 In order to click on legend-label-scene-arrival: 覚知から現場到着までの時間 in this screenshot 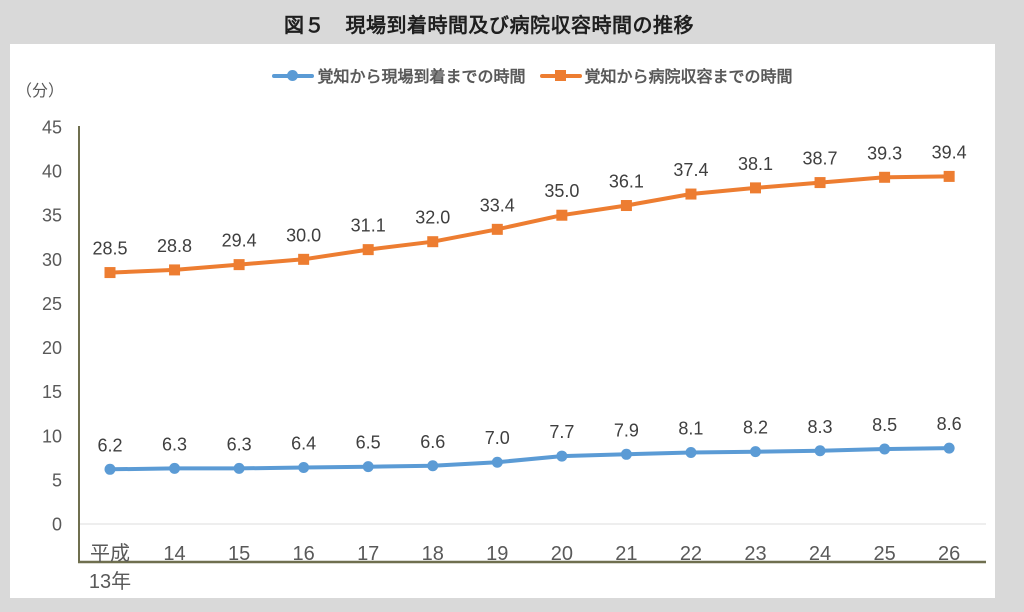, I will do `click(421, 77)`.